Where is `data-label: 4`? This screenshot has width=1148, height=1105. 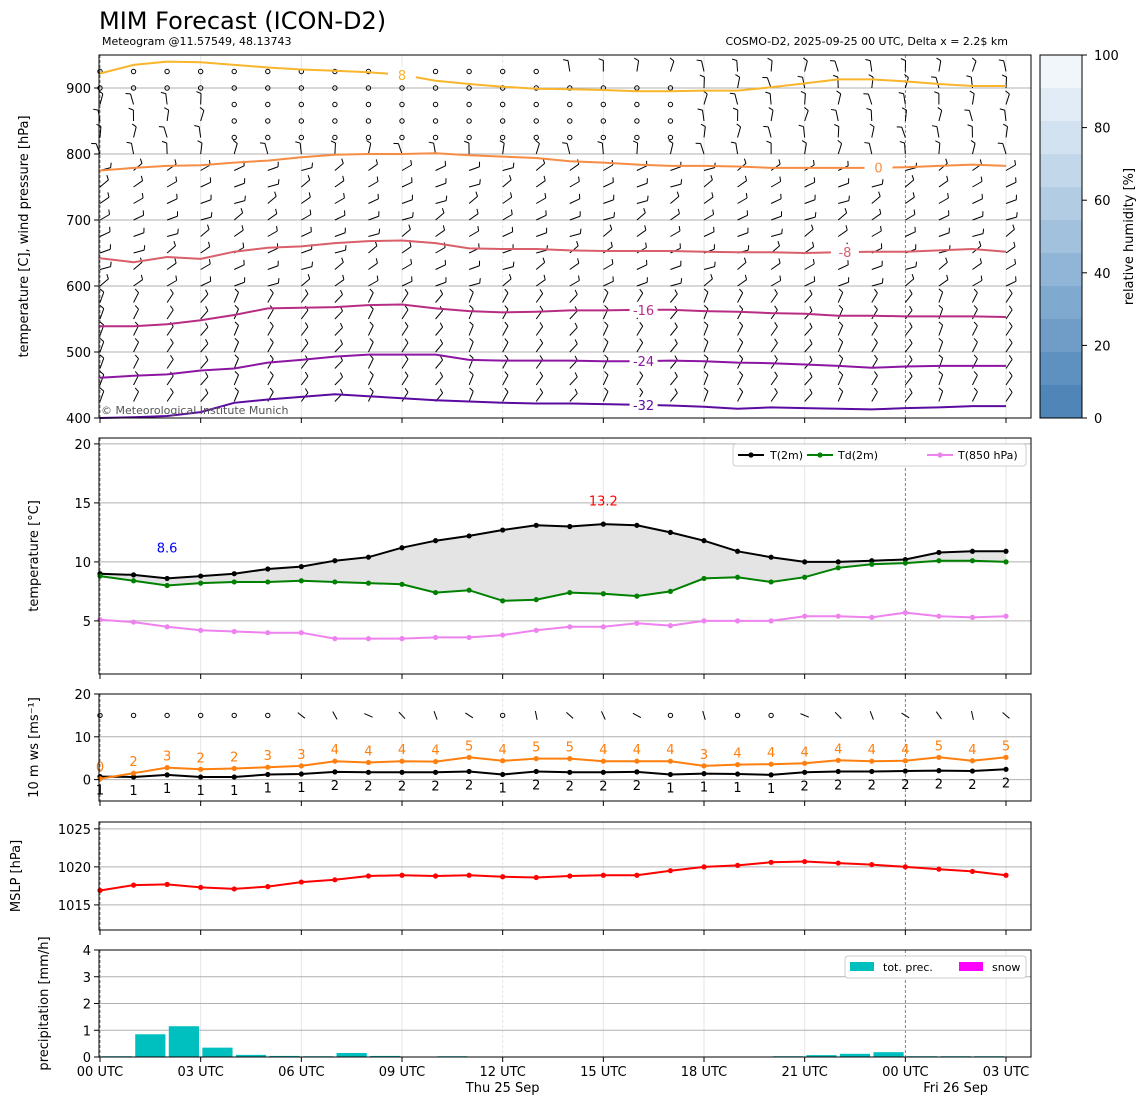 data-label: 4 is located at coordinates (670, 750).